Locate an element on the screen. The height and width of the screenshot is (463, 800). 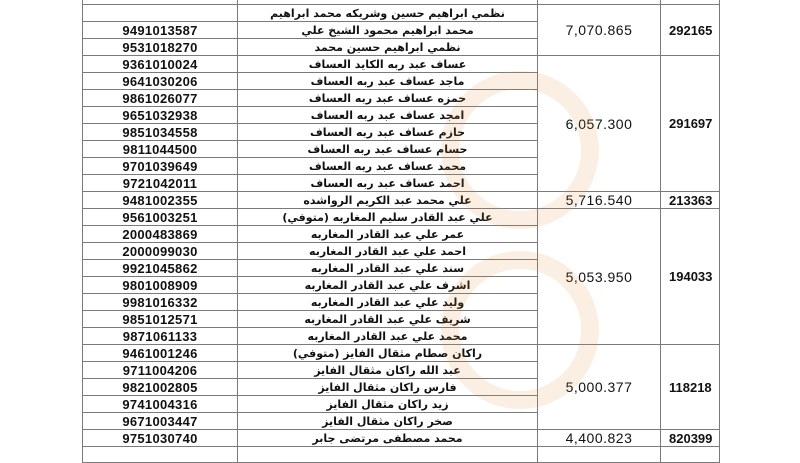
name-cell: ماجد عساف عبد ربه العساف is located at coordinates (387, 81).